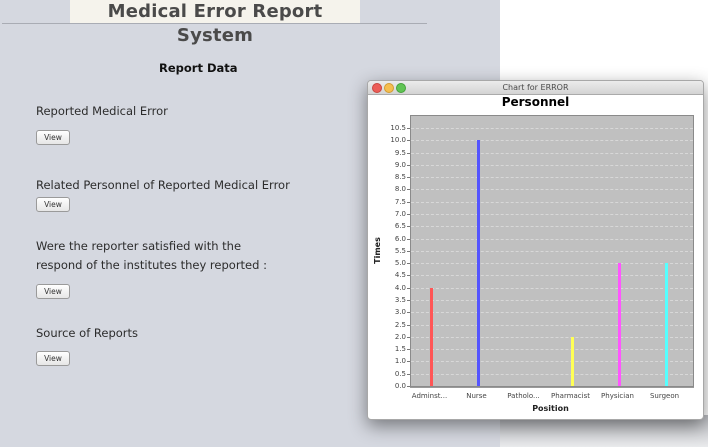 The width and height of the screenshot is (708, 447). What do you see at coordinates (400, 238) in the screenshot?
I see `y-tick-label: 6.0` at bounding box center [400, 238].